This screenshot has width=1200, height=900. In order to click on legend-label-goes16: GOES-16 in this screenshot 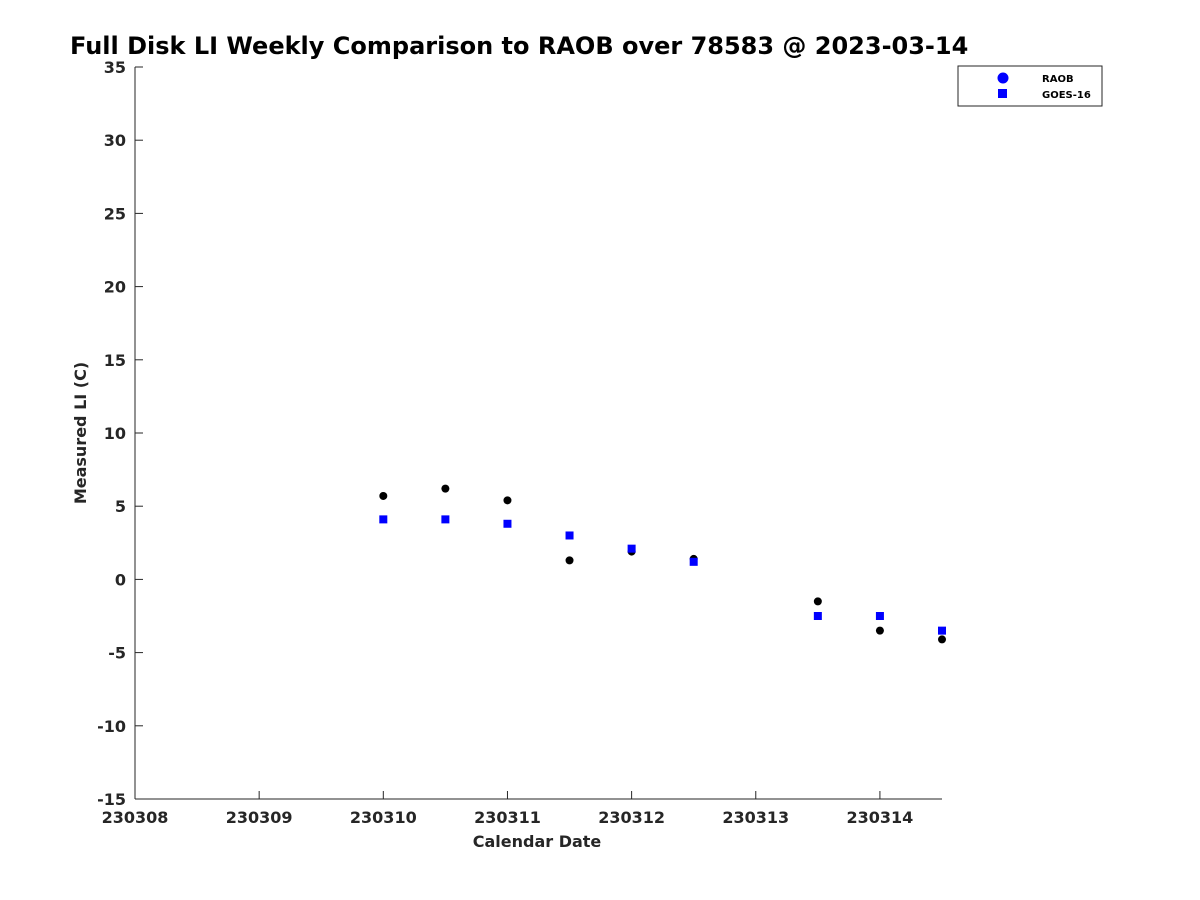, I will do `click(1066, 95)`.